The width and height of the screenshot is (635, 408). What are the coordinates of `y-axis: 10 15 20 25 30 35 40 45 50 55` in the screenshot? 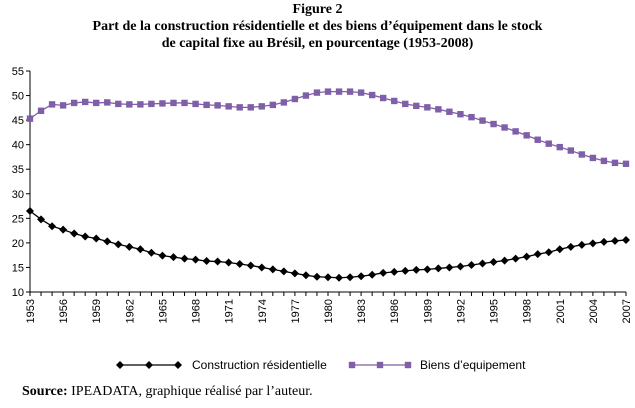 It's located at (21, 182).